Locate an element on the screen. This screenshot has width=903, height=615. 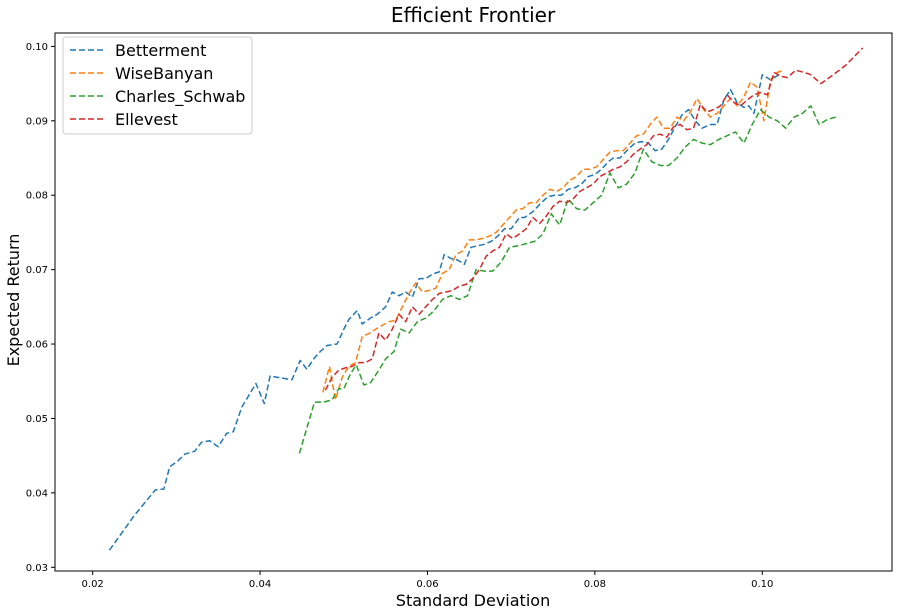
legend-box is located at coordinates (157, 85).